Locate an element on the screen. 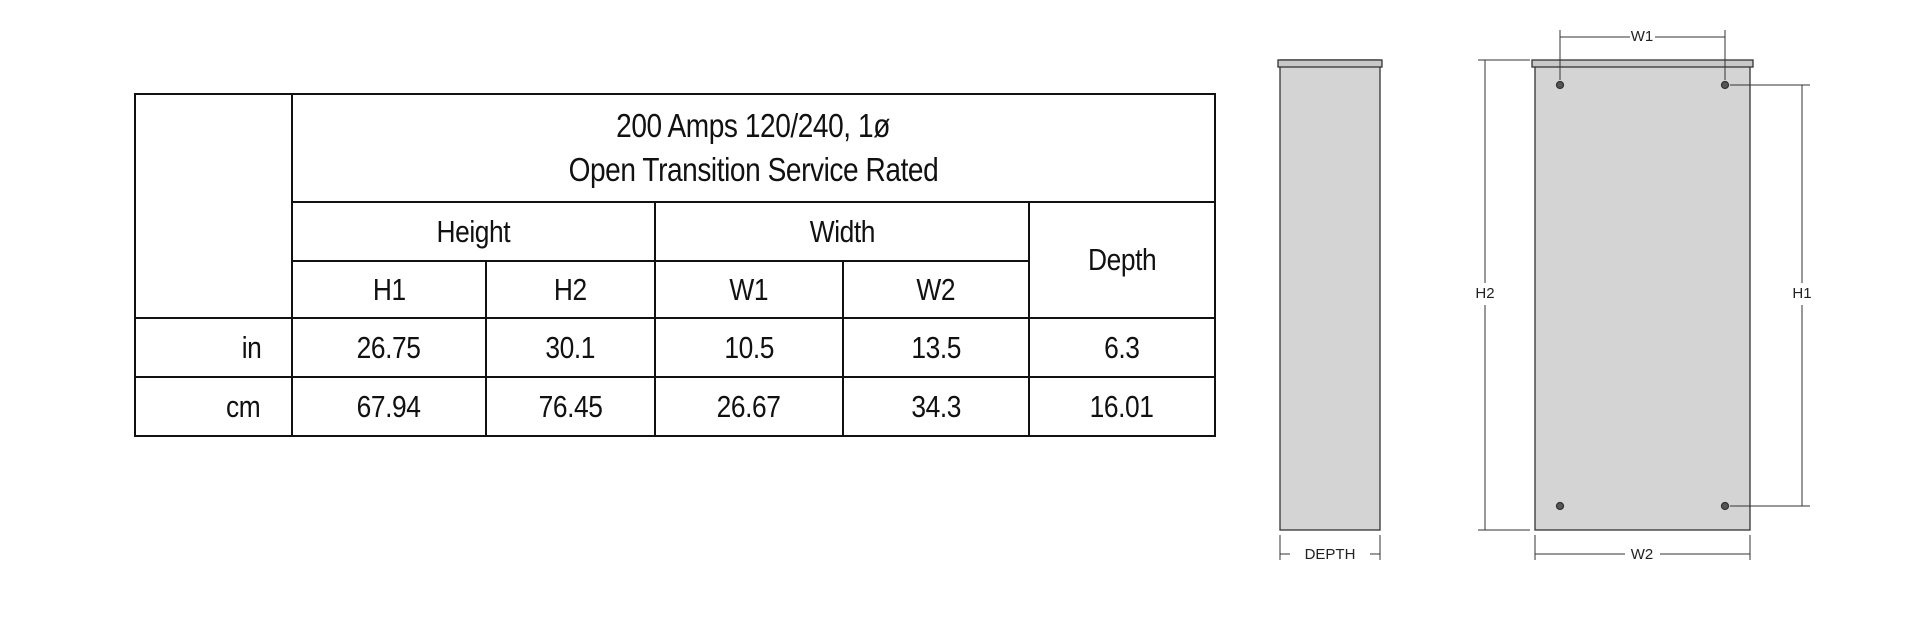 The width and height of the screenshot is (1927, 644). value-text: 26.75 is located at coordinates (389, 347).